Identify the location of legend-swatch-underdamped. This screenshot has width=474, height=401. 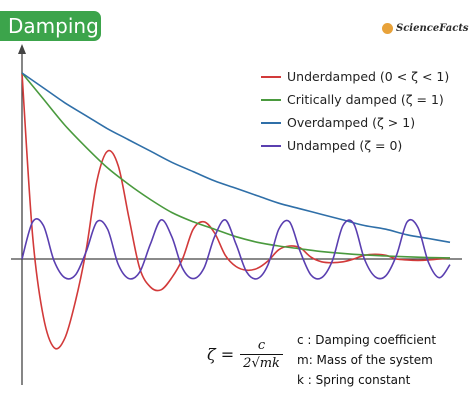
(271, 76).